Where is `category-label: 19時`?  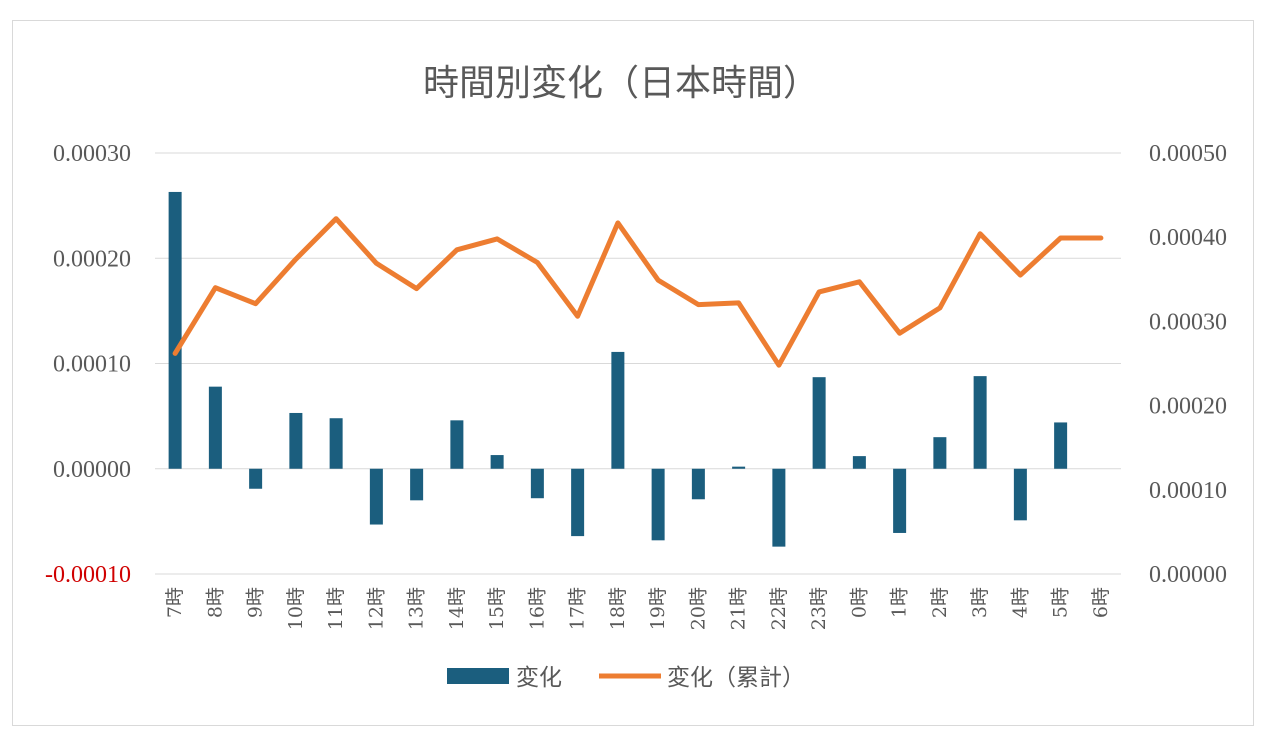 category-label: 19時 is located at coordinates (658, 608).